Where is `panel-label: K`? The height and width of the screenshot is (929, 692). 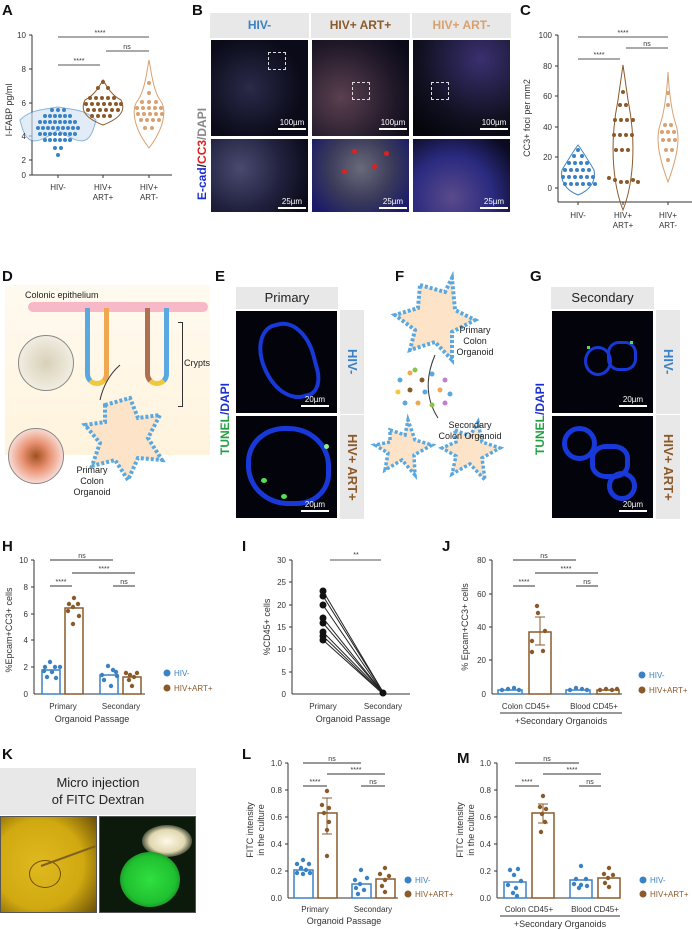 panel-label: K is located at coordinates (7, 754).